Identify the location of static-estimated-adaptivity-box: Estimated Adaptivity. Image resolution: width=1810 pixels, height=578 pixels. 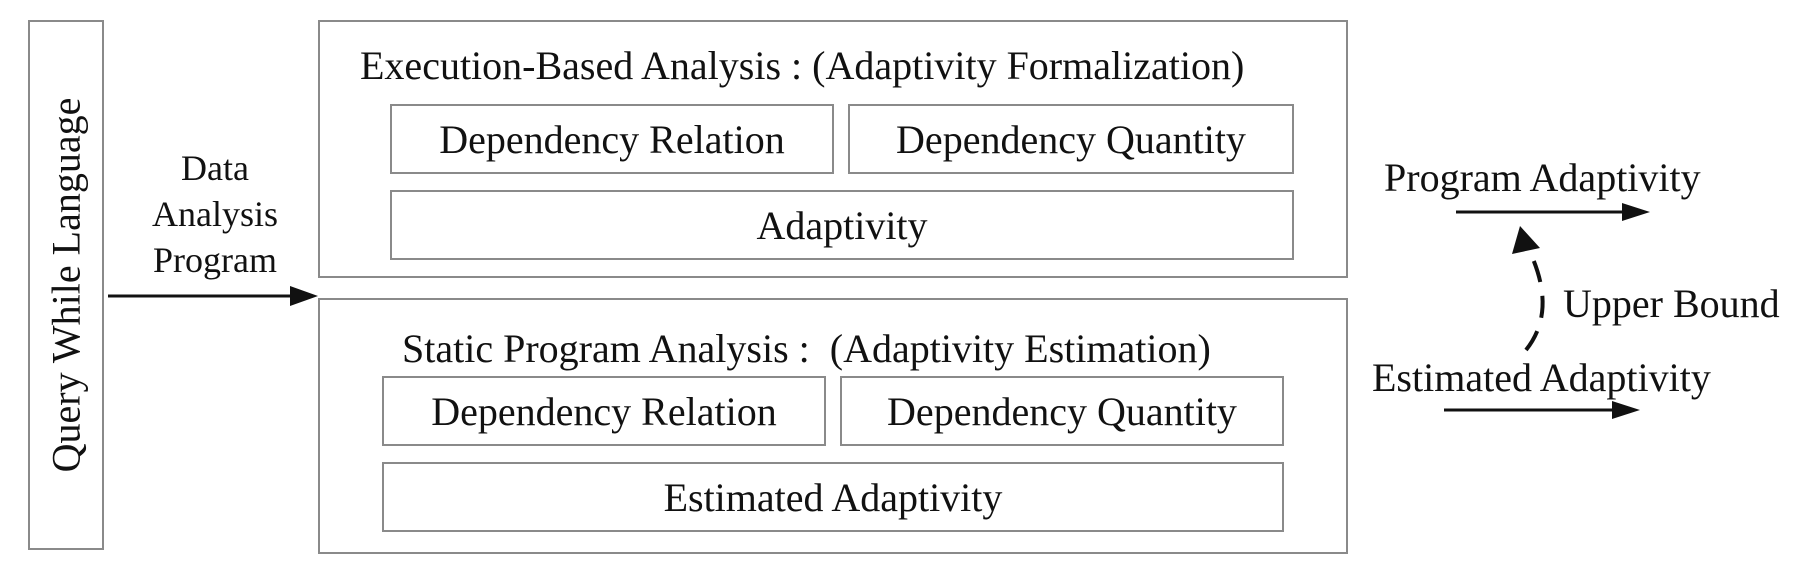
(833, 497).